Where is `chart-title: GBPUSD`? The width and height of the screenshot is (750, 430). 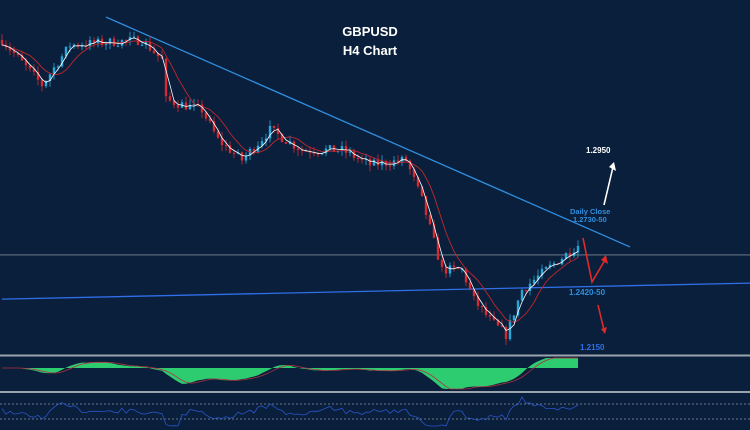
chart-title: GBPUSD is located at coordinates (370, 31).